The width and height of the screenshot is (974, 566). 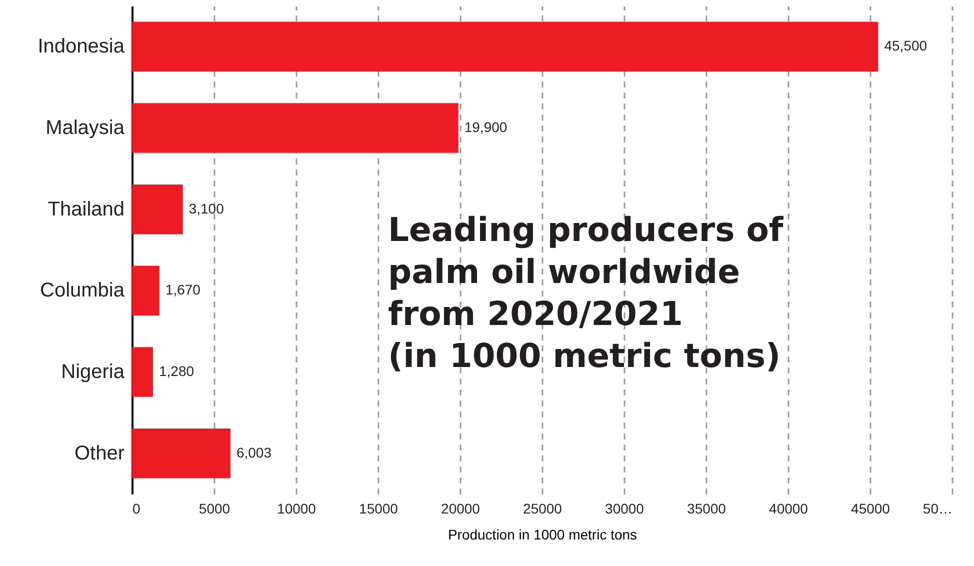 I want to click on x-tick-label: 0, so click(x=136, y=508).